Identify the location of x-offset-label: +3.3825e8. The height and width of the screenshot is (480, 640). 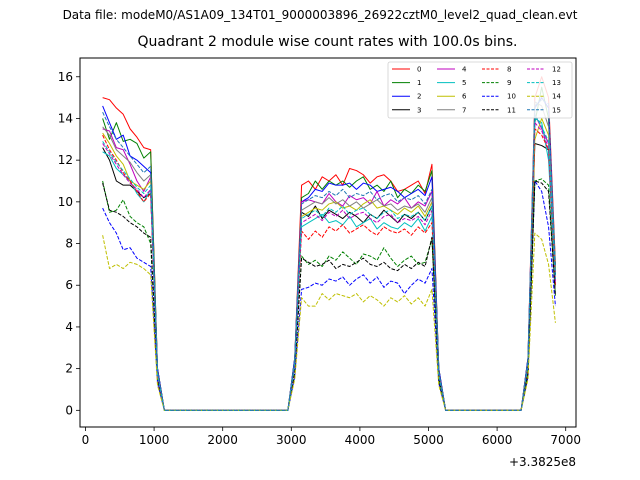
(542, 462).